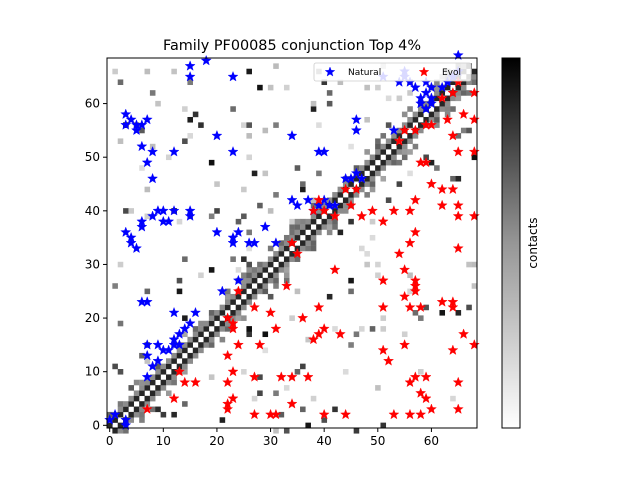  What do you see at coordinates (110, 441) in the screenshot?
I see `x-tick-label: 0` at bounding box center [110, 441].